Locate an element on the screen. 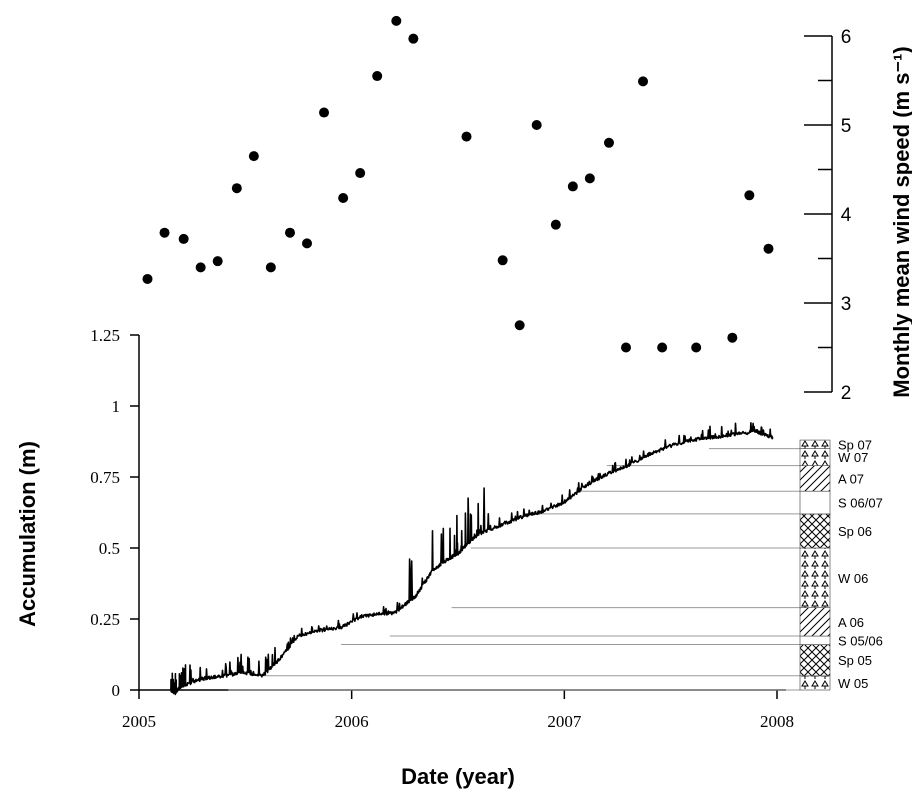 The height and width of the screenshot is (791, 912). season-band-label: S 06/07 is located at coordinates (860, 503).